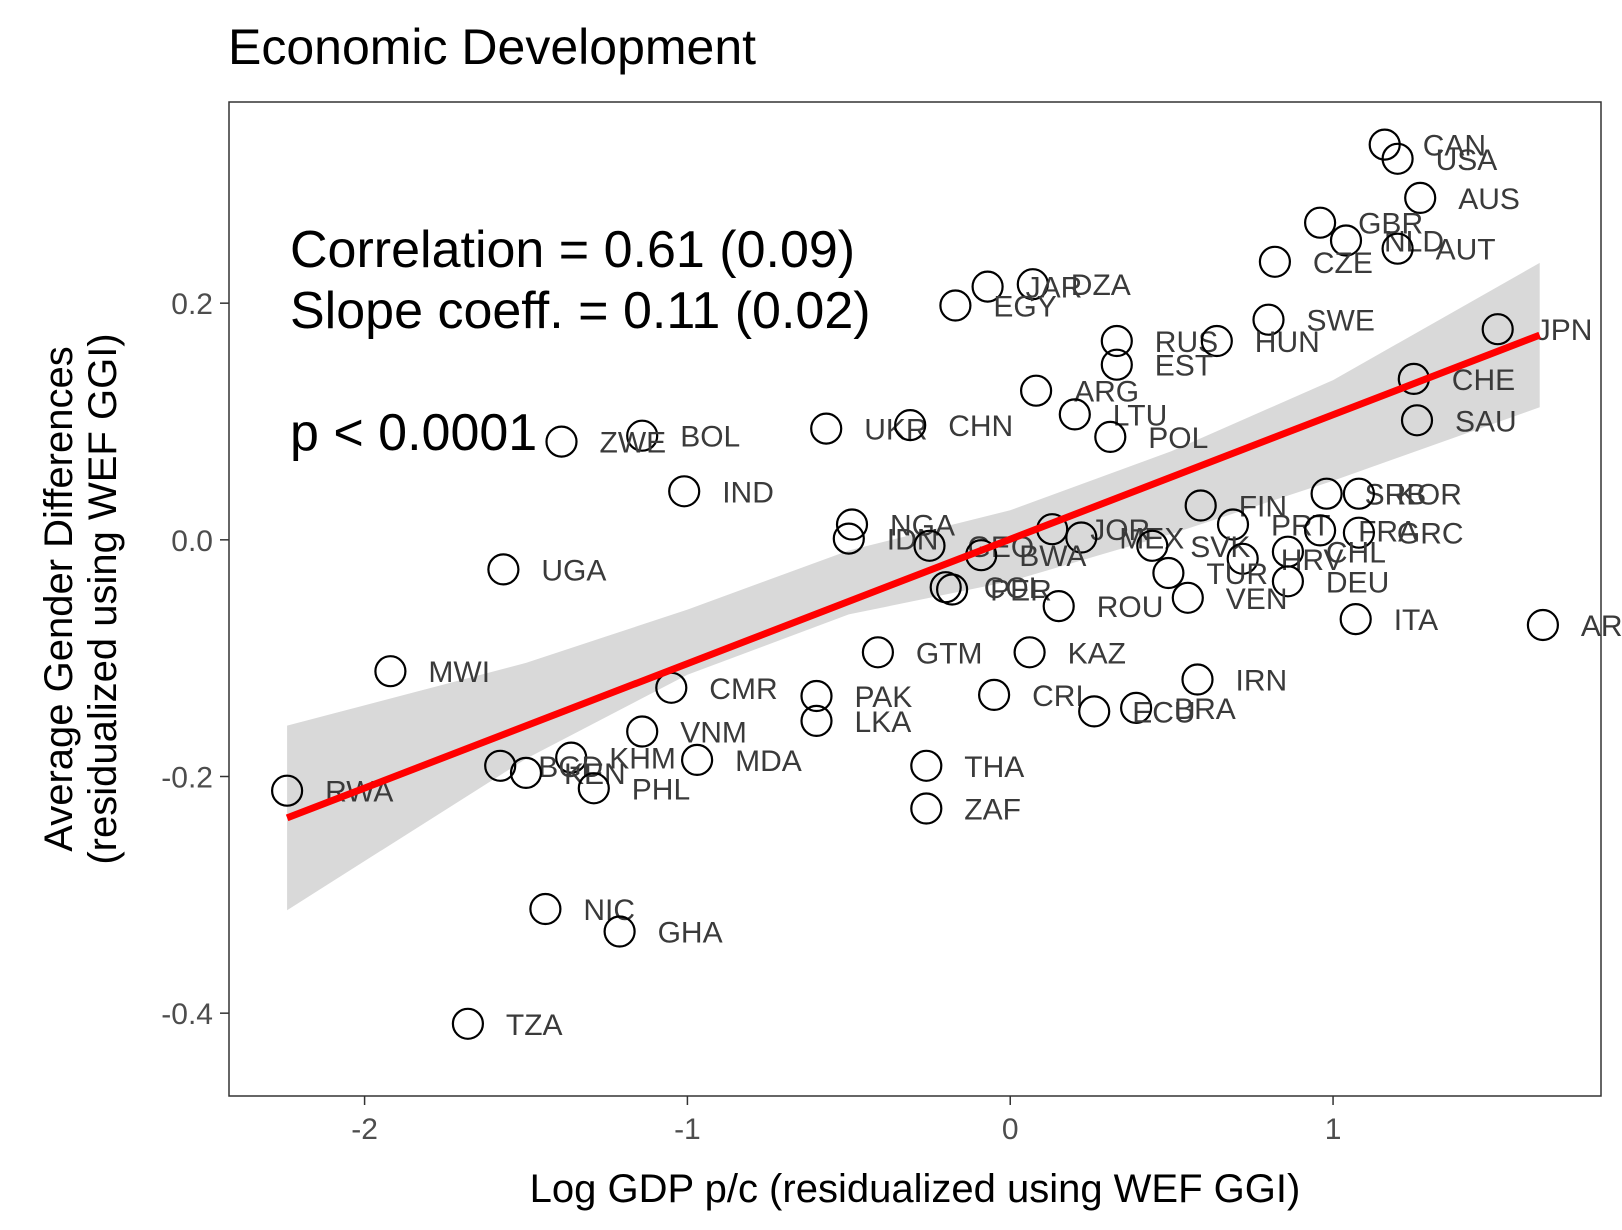 This screenshot has width=1622, height=1230. I want to click on data-point-gha, so click(619, 931).